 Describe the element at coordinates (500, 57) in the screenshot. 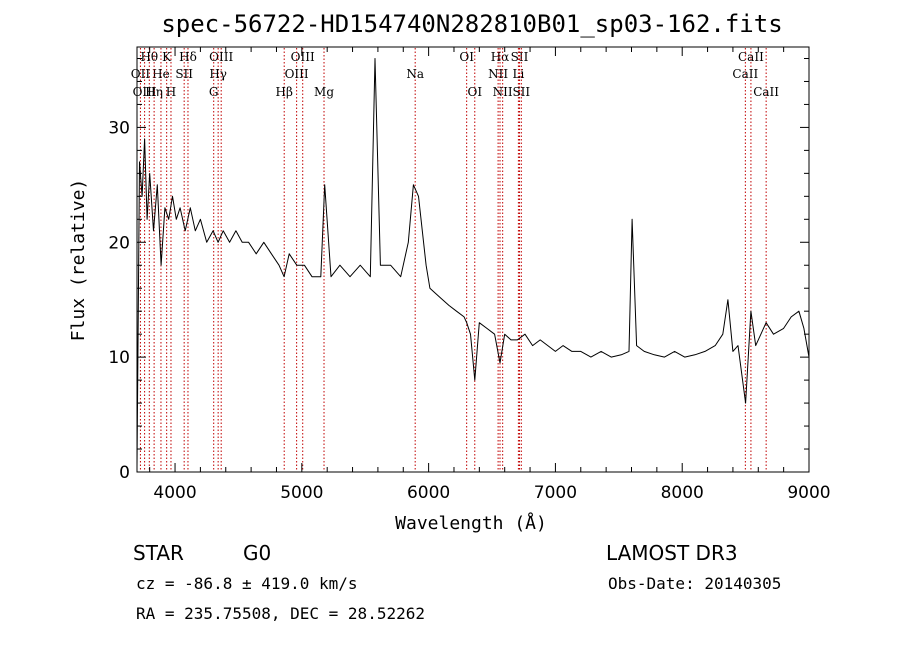

I see `line-label: Hα` at that location.